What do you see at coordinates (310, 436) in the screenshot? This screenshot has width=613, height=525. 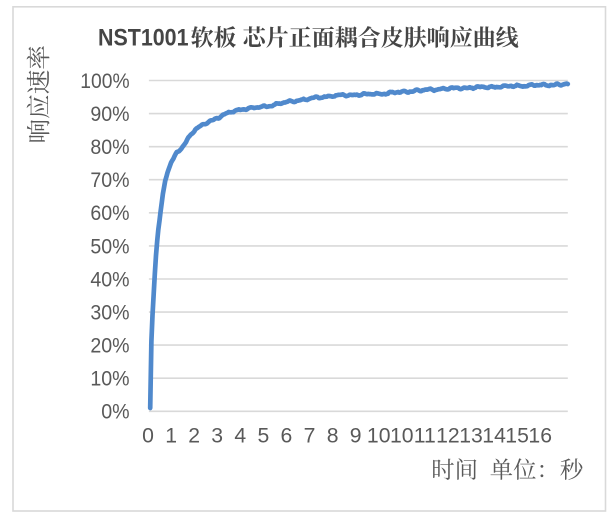 I see `svg-text: 7` at bounding box center [310, 436].